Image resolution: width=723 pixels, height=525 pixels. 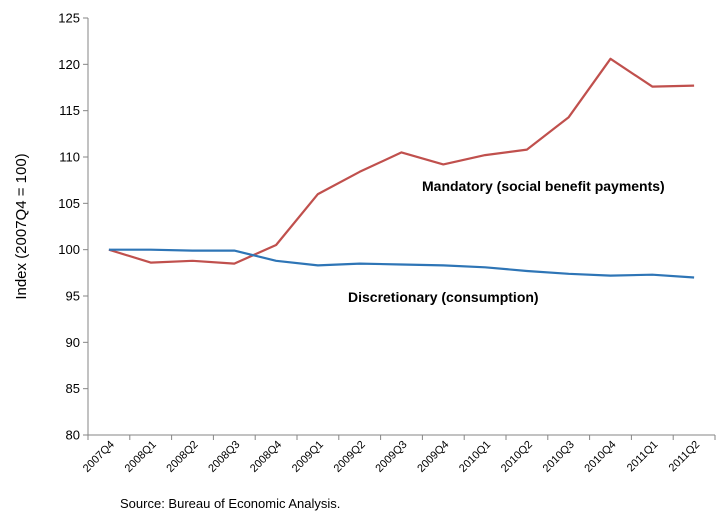 What do you see at coordinates (69, 203) in the screenshot?
I see `y-tick-label: 105` at bounding box center [69, 203].